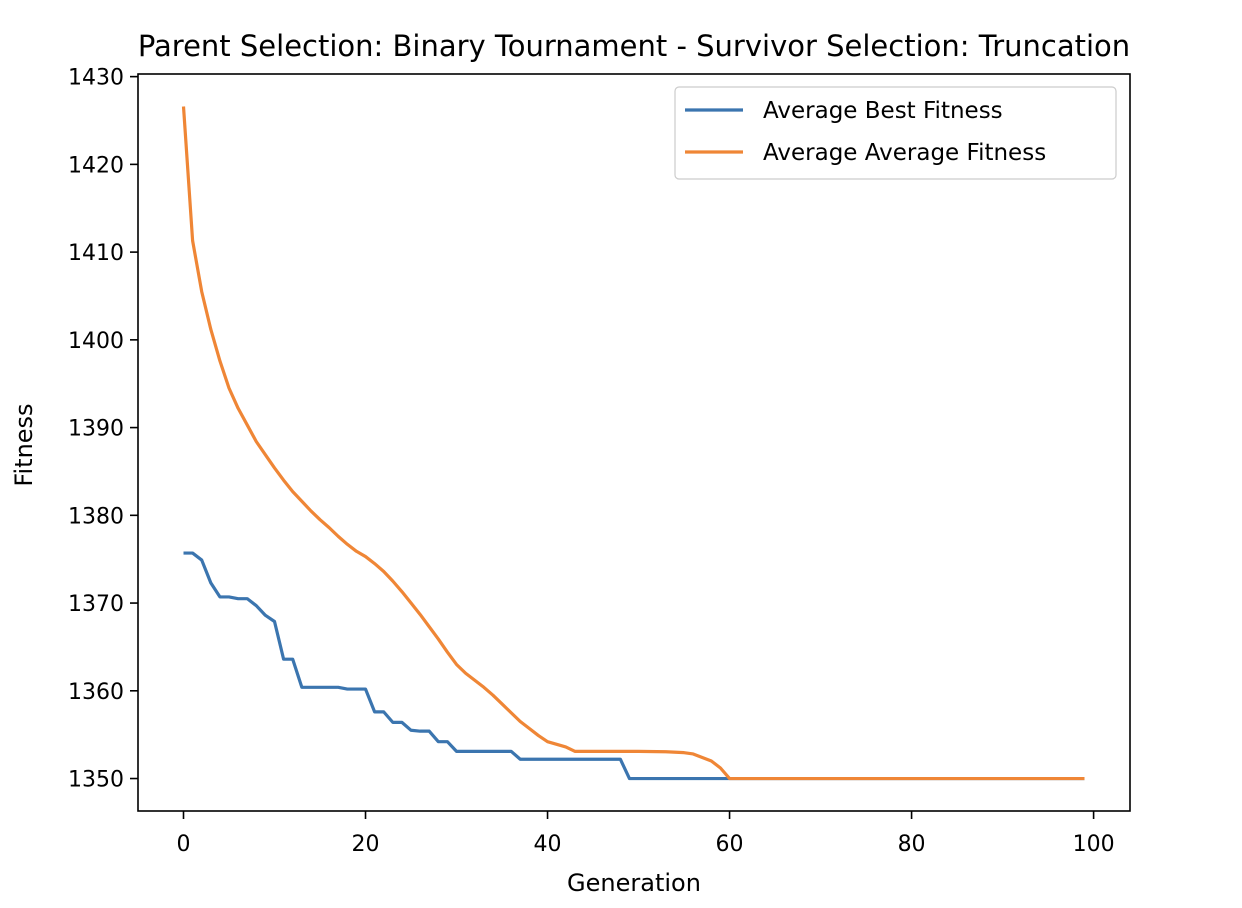 The width and height of the screenshot is (1242, 908). I want to click on legend-label-best: Average Best Fitness, so click(883, 111).